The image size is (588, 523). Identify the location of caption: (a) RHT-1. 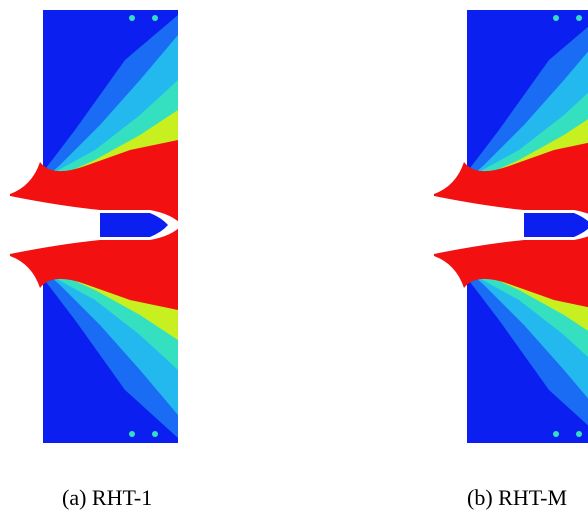
(107, 497).